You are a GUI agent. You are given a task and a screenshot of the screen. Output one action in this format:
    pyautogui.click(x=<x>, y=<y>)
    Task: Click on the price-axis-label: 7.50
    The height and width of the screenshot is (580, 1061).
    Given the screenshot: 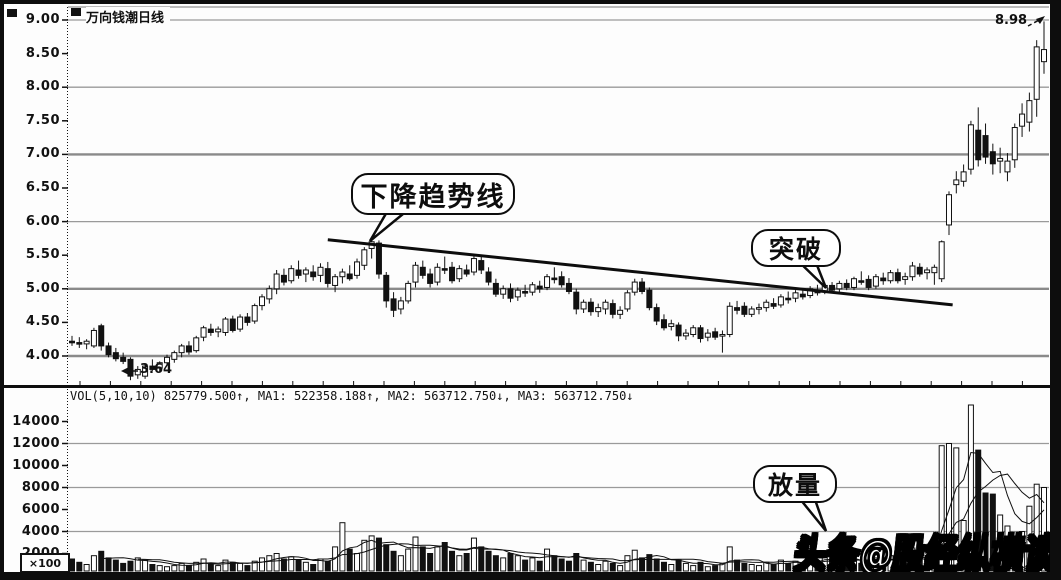 What is the action you would take?
    pyautogui.click(x=42, y=120)
    